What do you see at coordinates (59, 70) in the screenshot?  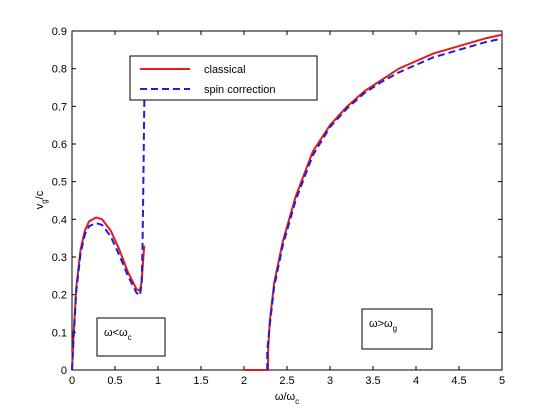 I see `y-tick-label: 0.8` at bounding box center [59, 70].